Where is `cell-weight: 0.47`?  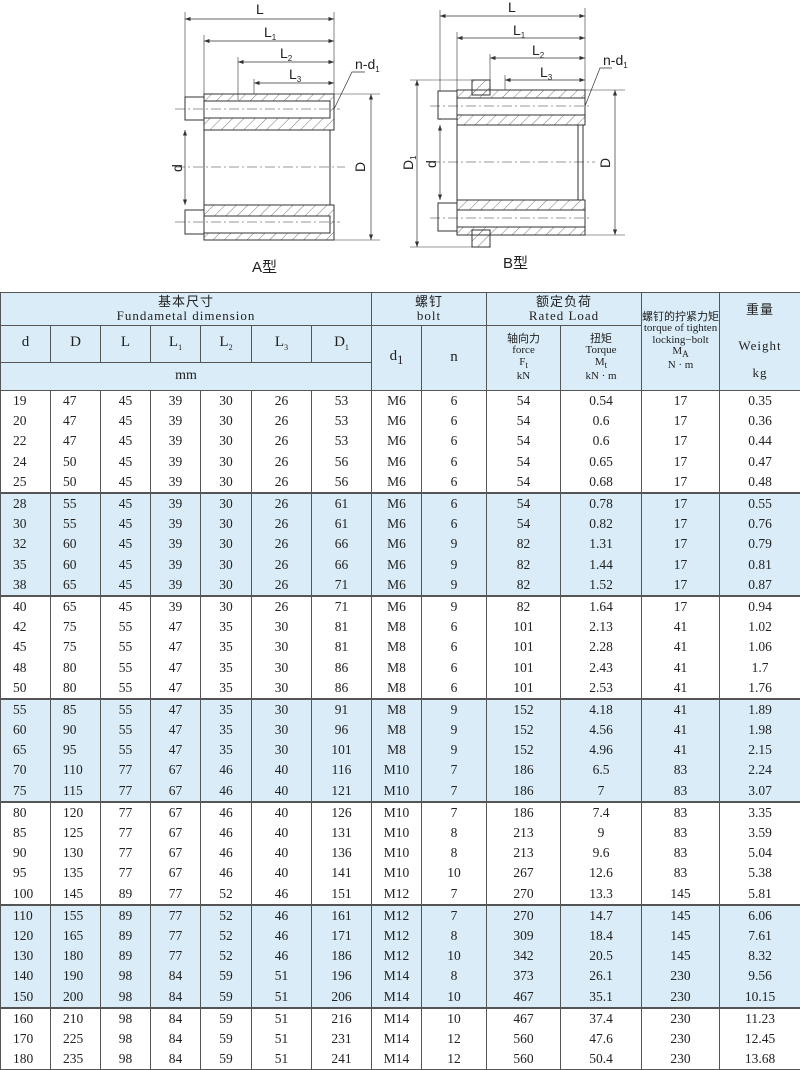
cell-weight: 0.47 is located at coordinates (760, 462).